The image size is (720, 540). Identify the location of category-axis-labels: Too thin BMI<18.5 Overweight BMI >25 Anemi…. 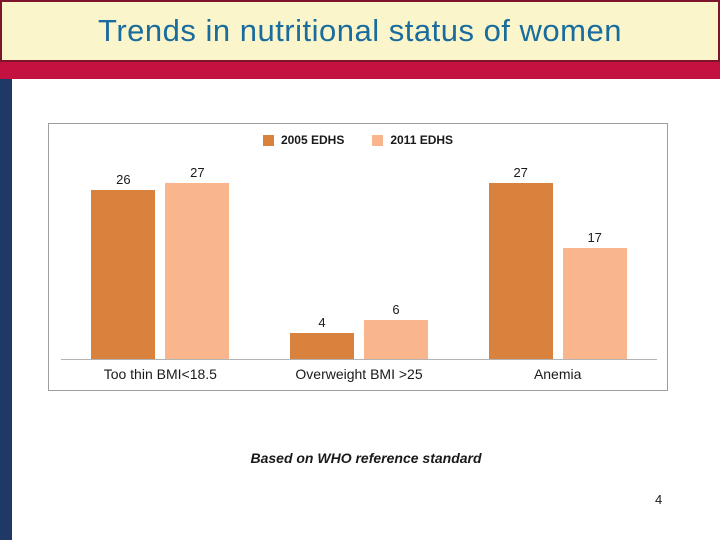
(359, 374).